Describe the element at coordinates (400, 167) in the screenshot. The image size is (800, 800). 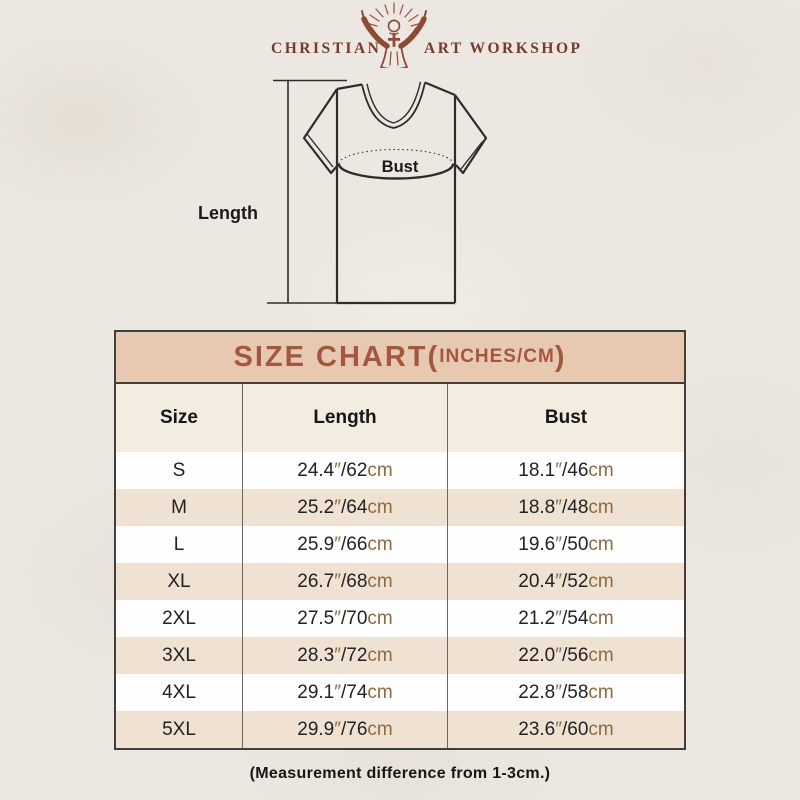
I see `bust-label: Bust` at that location.